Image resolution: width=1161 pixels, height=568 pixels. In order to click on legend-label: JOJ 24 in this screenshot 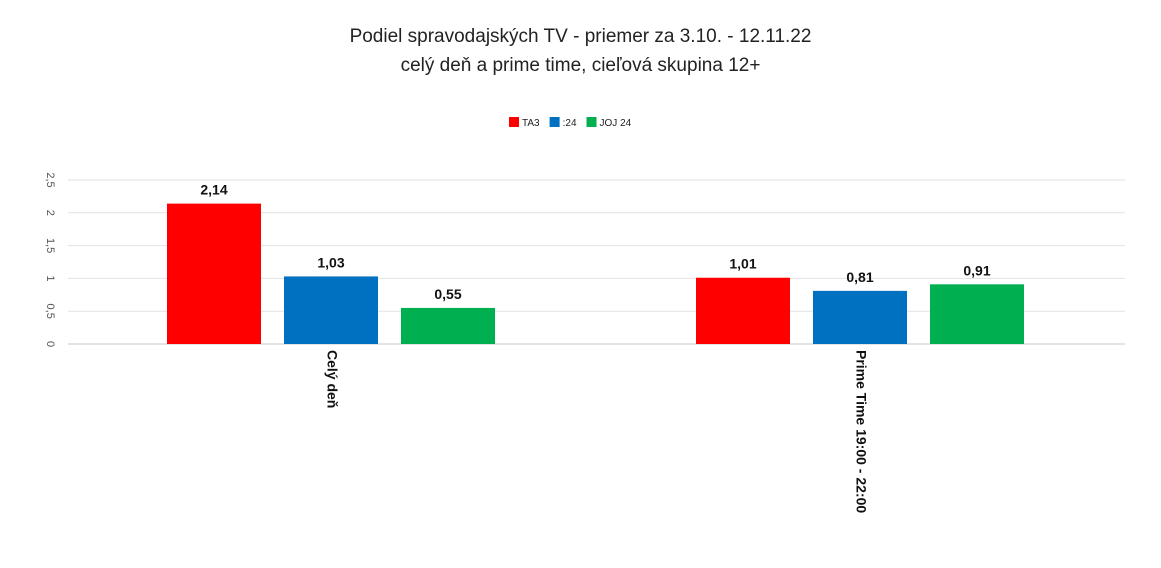, I will do `click(616, 123)`.